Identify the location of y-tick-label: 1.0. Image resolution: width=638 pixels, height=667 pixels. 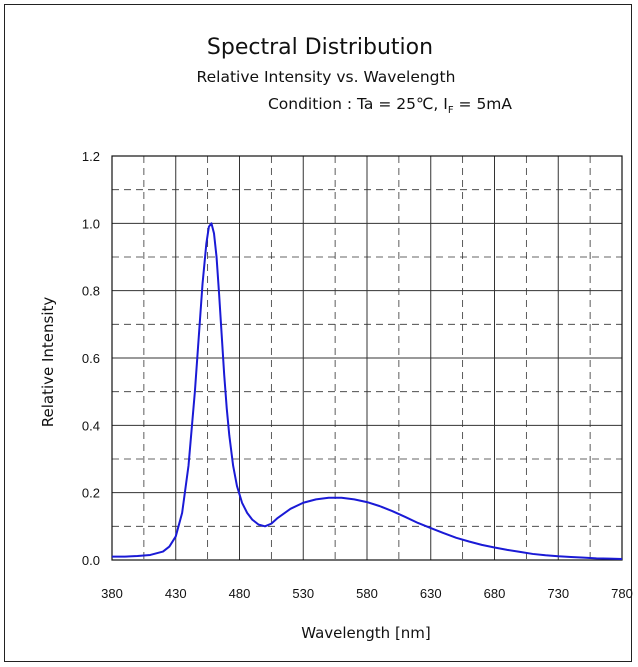
(91, 223).